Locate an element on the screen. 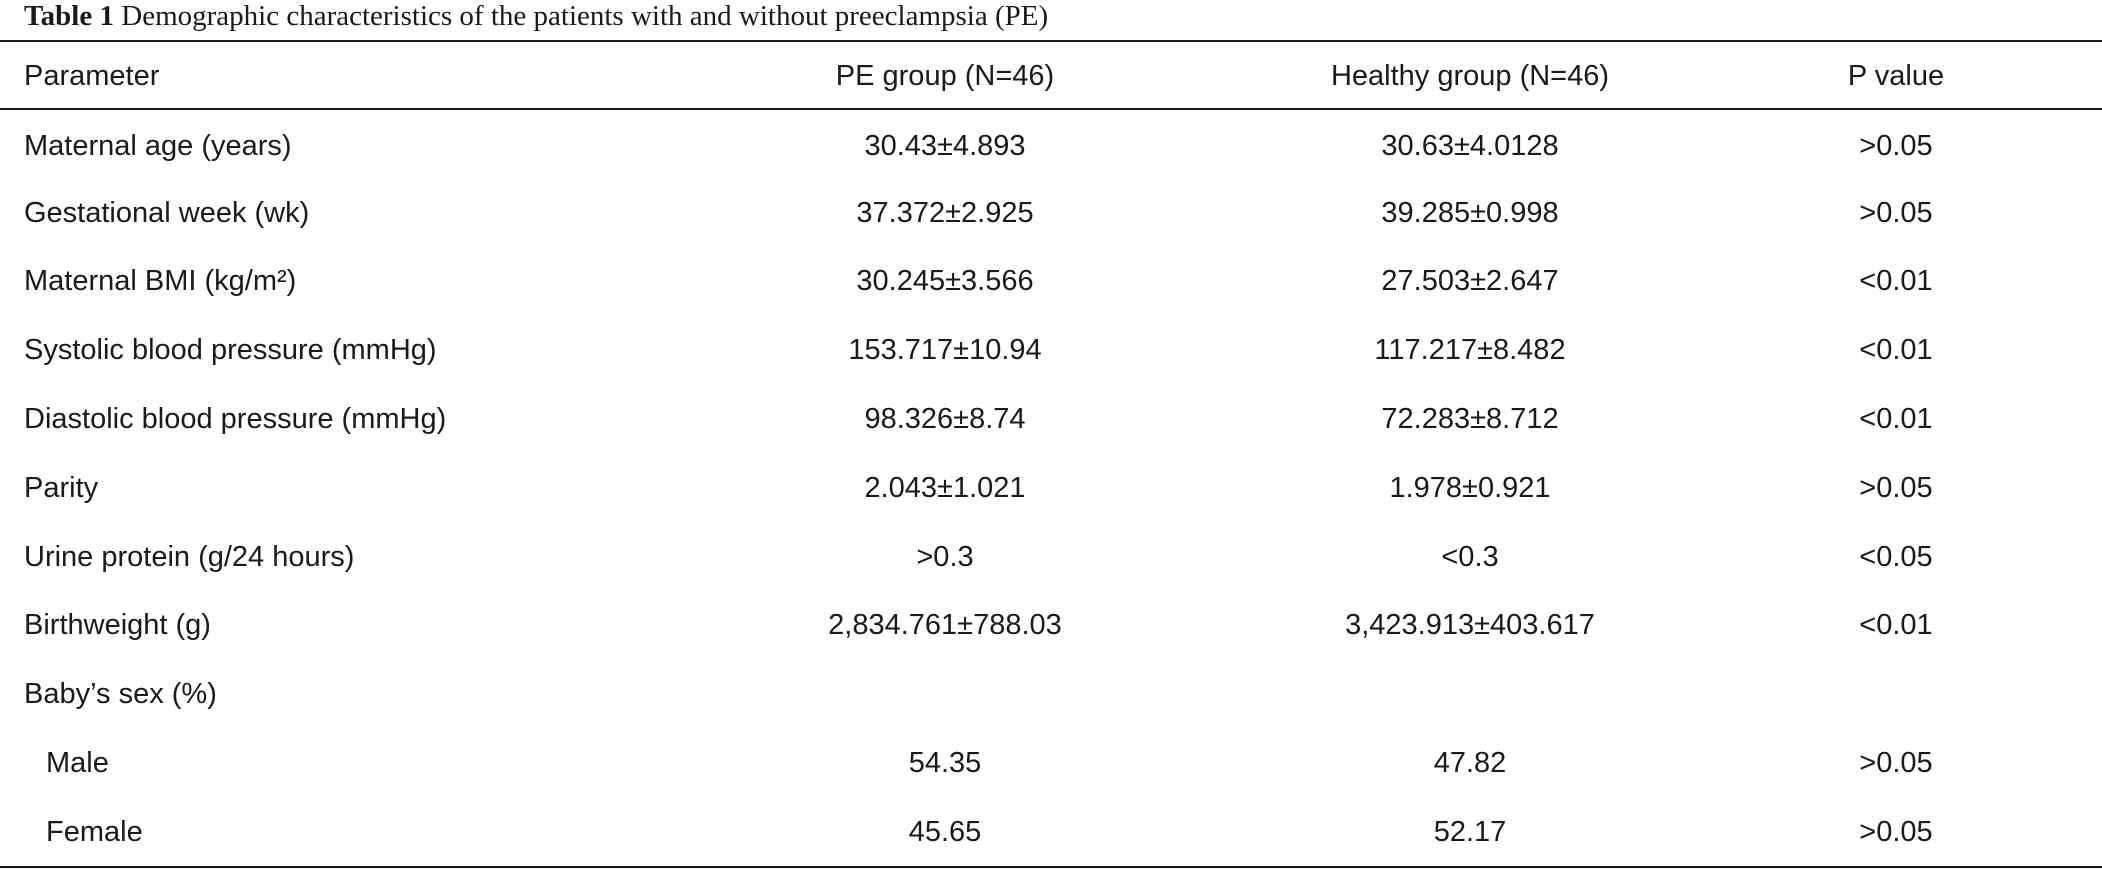 The height and width of the screenshot is (869, 2102). cell-healthy: 117.217±8.482 is located at coordinates (1470, 350).